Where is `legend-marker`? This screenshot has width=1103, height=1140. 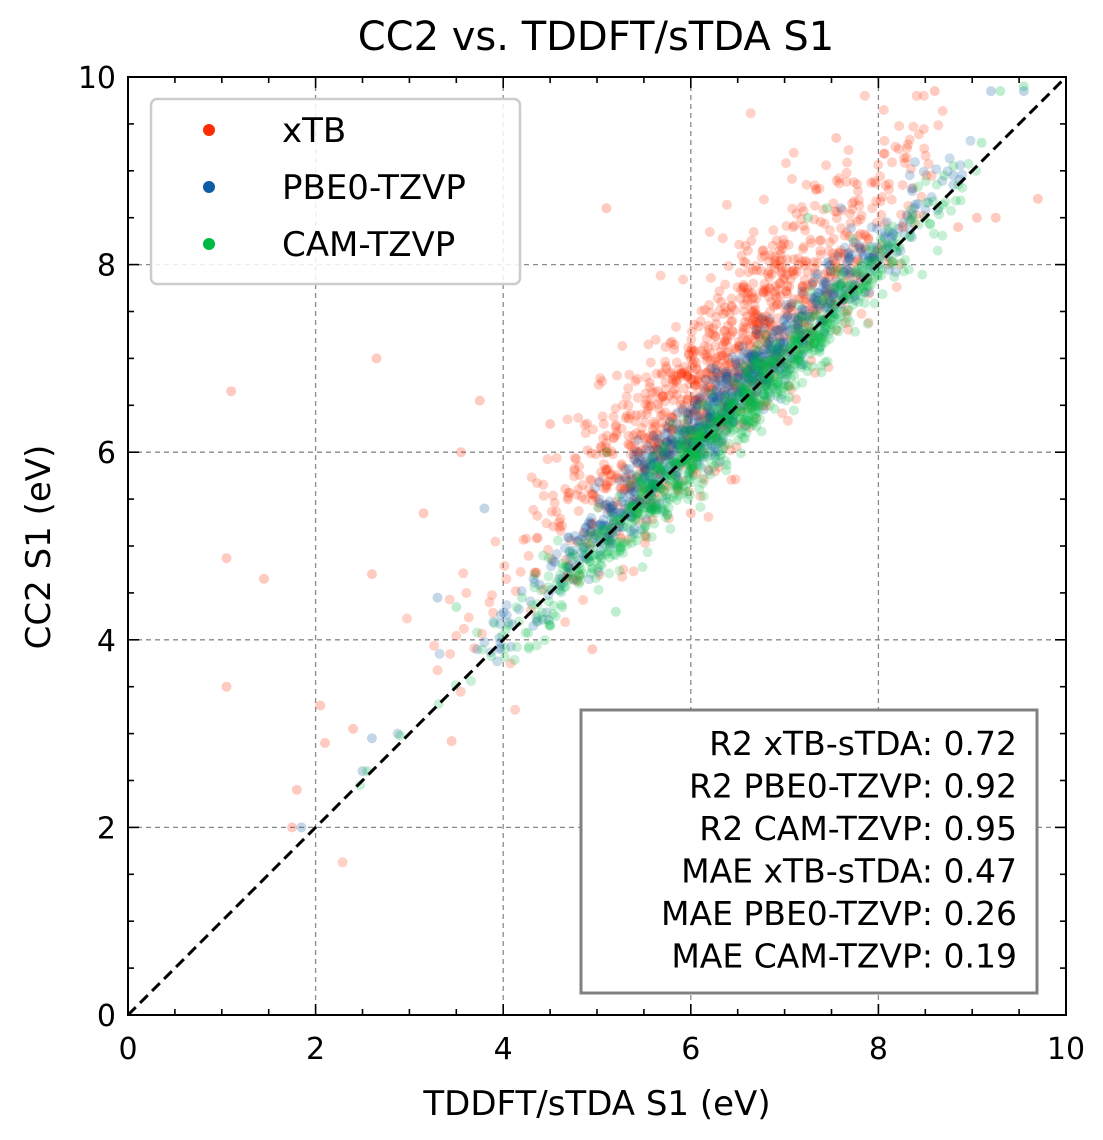 legend-marker is located at coordinates (209, 130).